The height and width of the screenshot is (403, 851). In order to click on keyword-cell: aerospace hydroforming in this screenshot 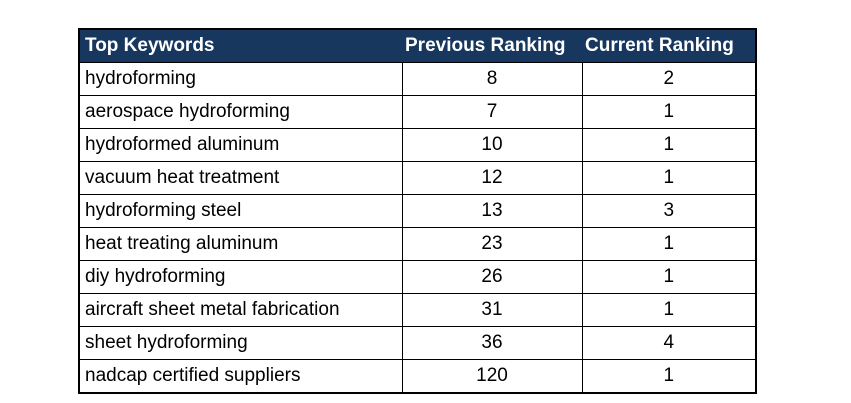, I will do `click(240, 112)`.